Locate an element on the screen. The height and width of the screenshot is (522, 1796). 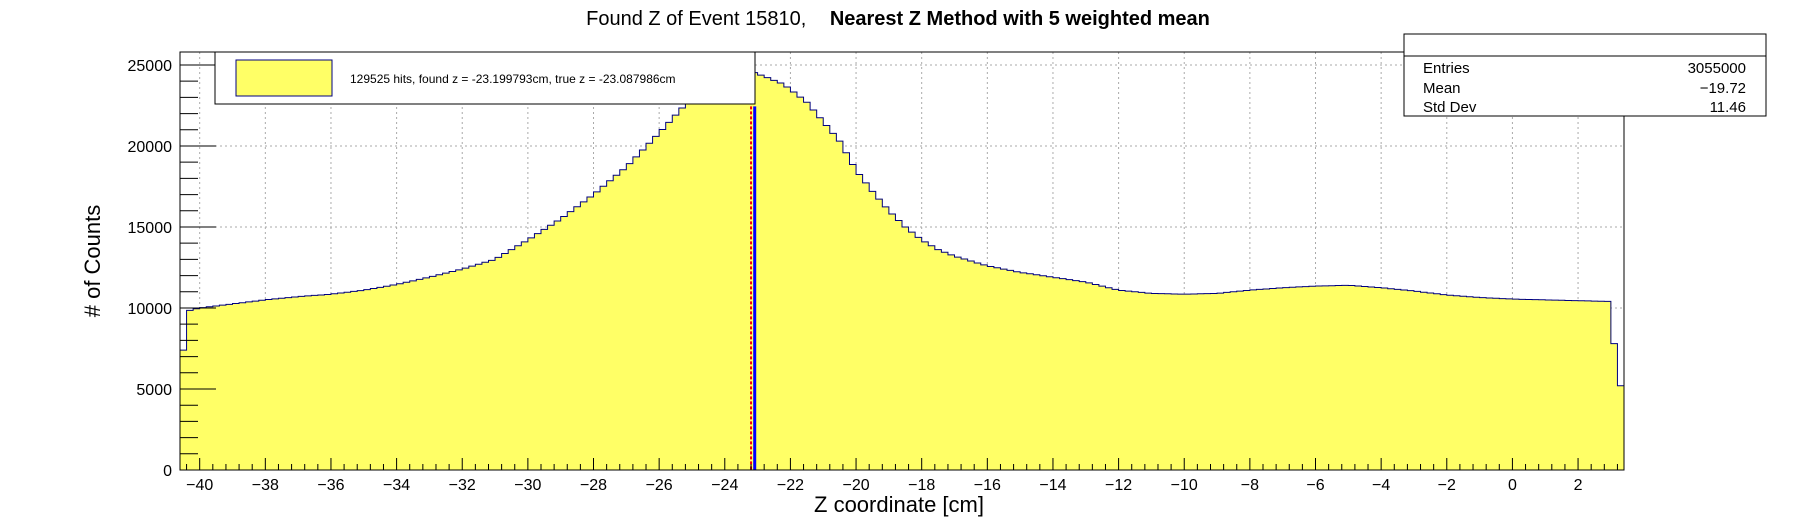
y-tick-label: 0 is located at coordinates (167, 471).